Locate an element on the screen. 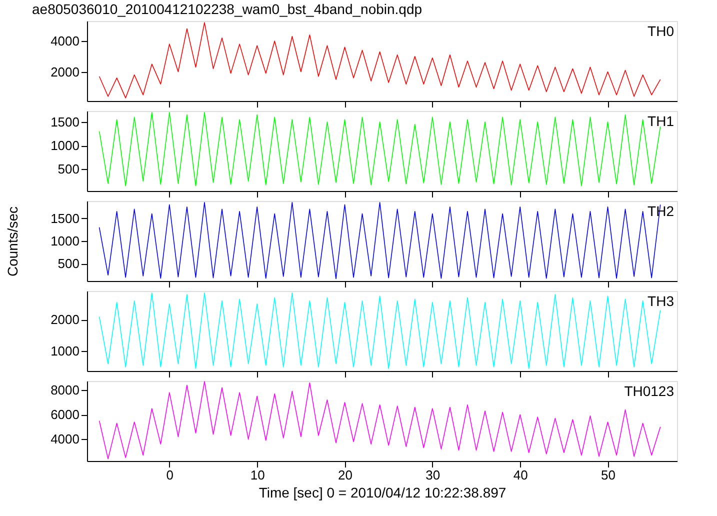 This screenshot has width=717, height=516. series-label: TH3 is located at coordinates (661, 301).